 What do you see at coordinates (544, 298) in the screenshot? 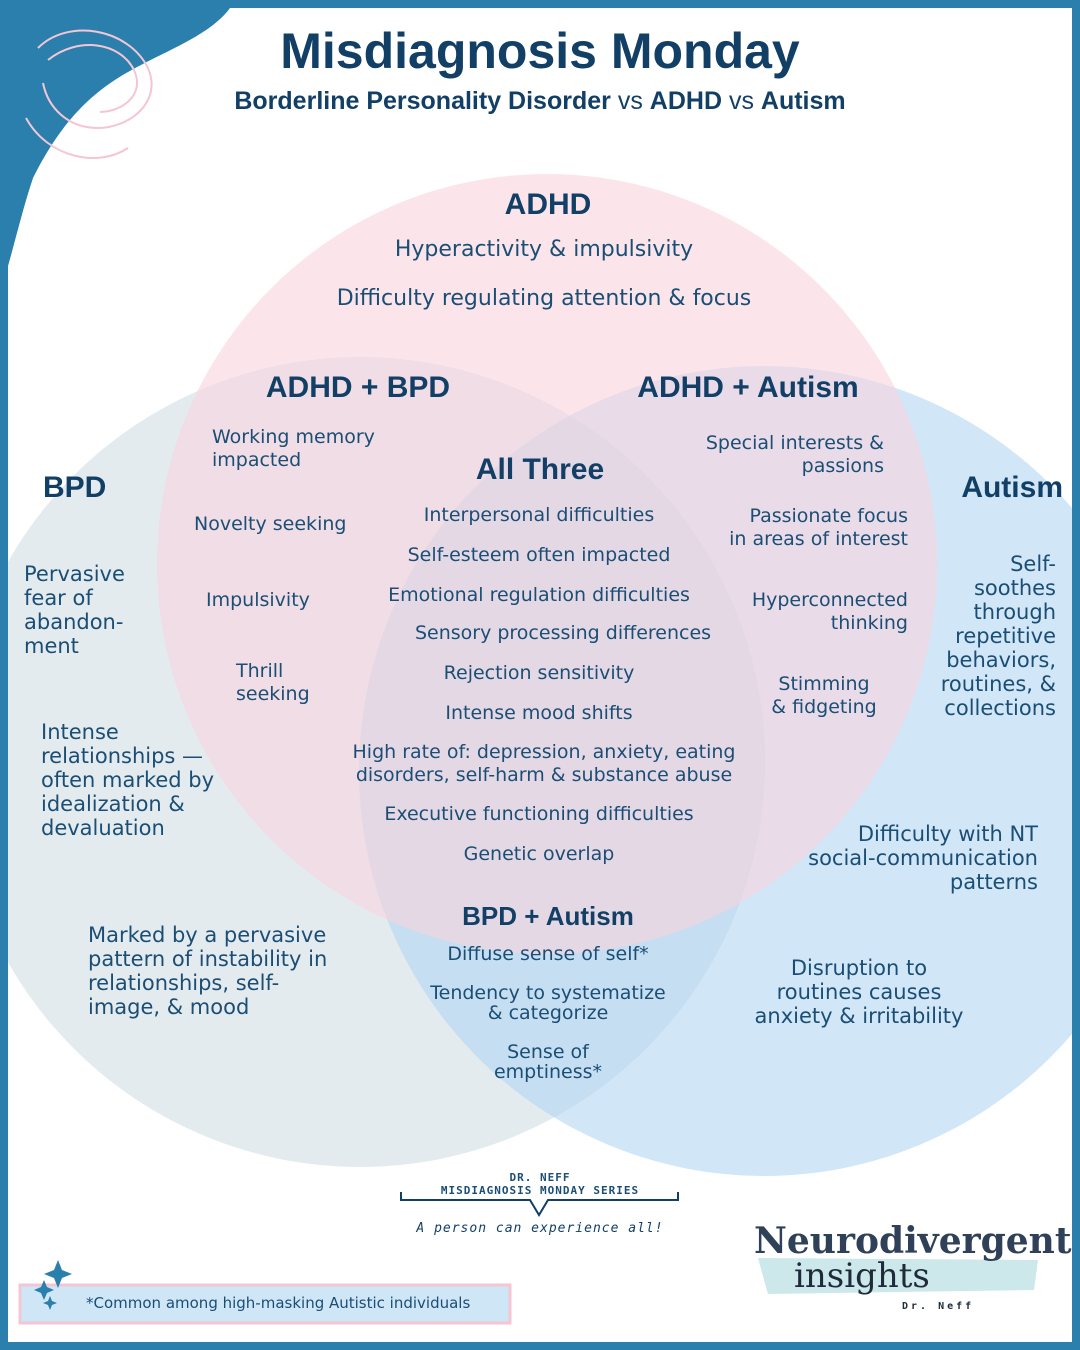
I see `adhd-item: Difficulty regulating attention & focus` at bounding box center [544, 298].